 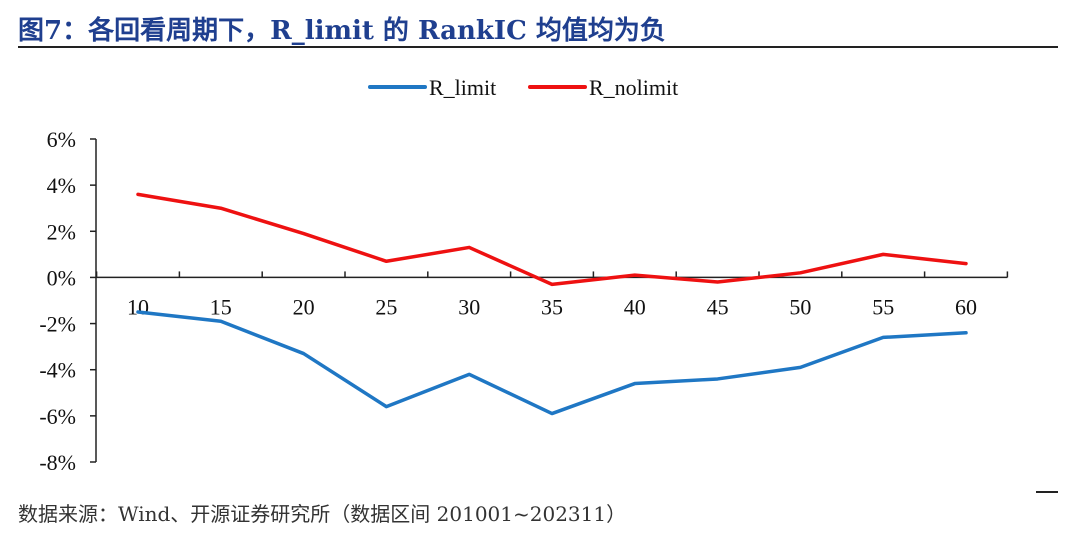 I want to click on legend-label: R_limit, so click(x=462, y=87).